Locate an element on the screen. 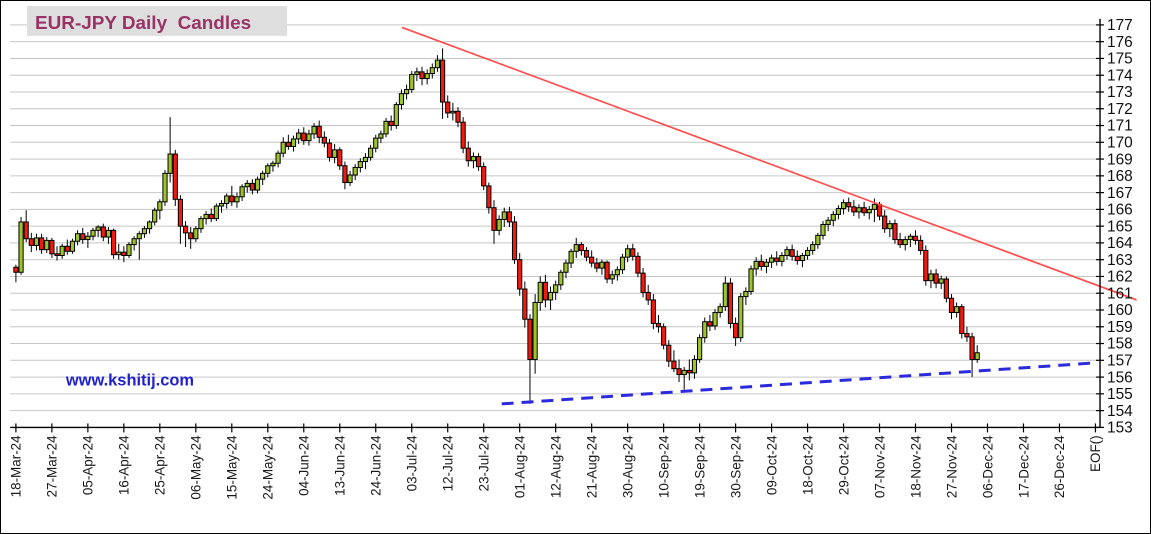 This screenshot has height=534, width=1151. x-axis-label: 12-Aug-24 is located at coordinates (555, 466).